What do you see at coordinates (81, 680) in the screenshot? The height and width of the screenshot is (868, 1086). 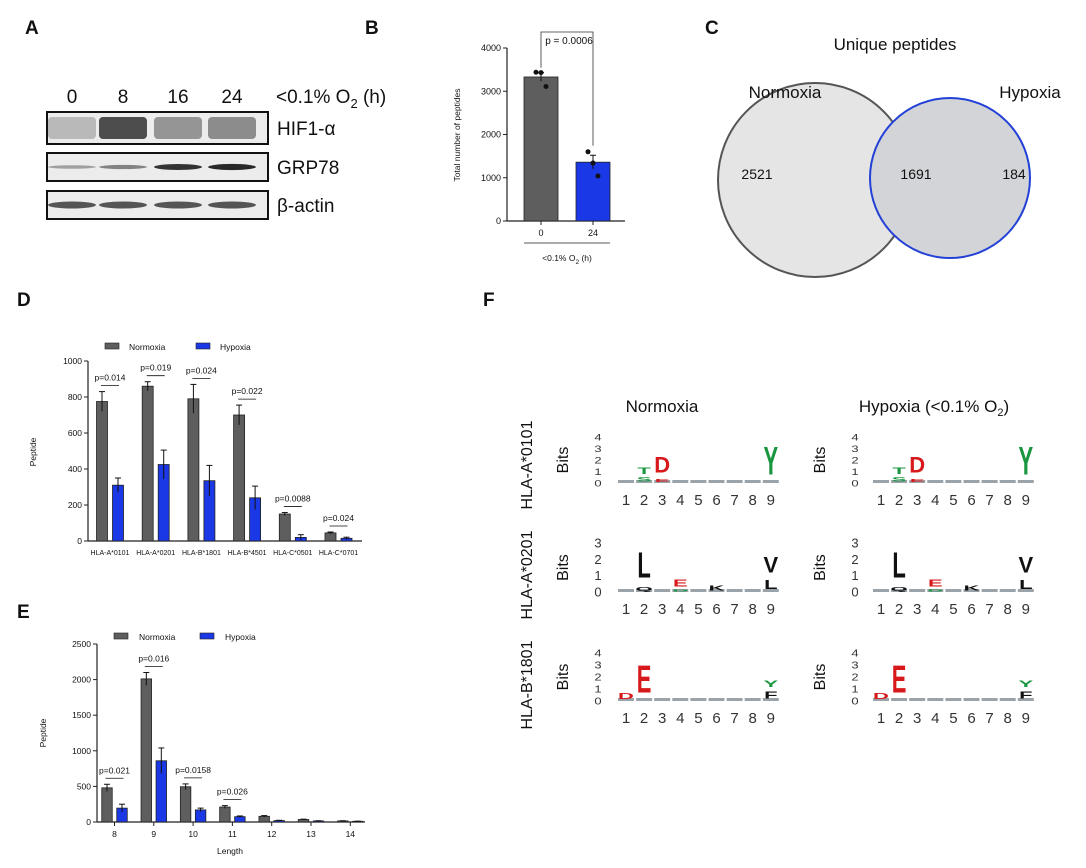 I see `y-tick-label: 2000` at bounding box center [81, 680].